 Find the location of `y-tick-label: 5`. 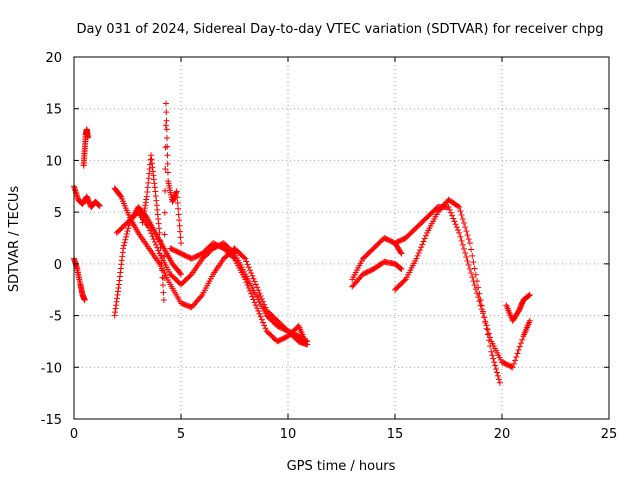

y-tick-label: 5 is located at coordinates (58, 213).